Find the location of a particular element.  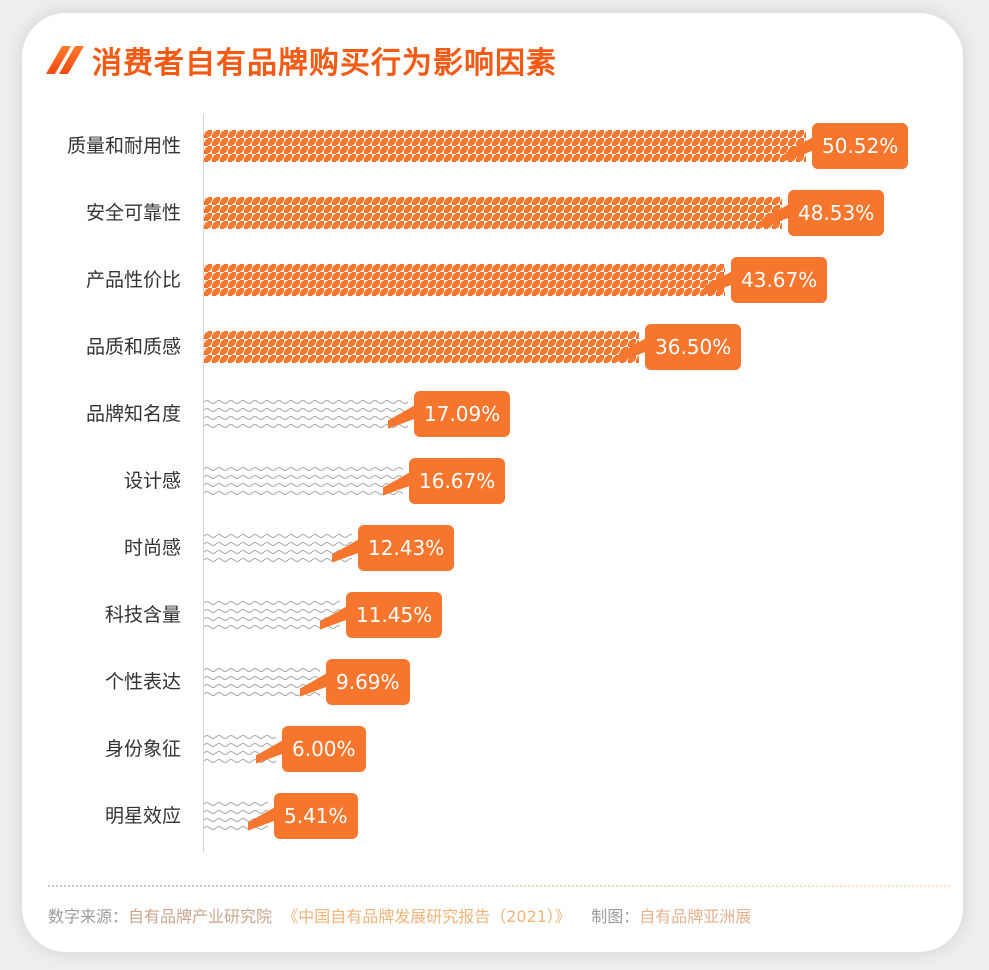

bar-row: 安全可靠性 48.53% is located at coordinates (494, 213).